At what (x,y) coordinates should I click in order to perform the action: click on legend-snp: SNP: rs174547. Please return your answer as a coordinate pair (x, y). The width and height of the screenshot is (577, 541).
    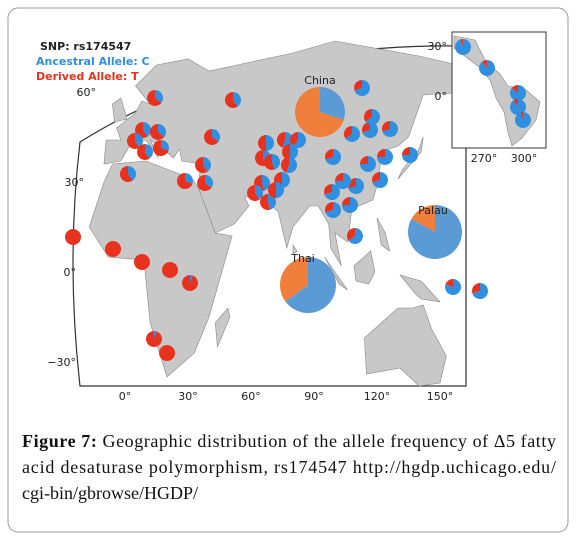
    Looking at the image, I should click on (85, 46).